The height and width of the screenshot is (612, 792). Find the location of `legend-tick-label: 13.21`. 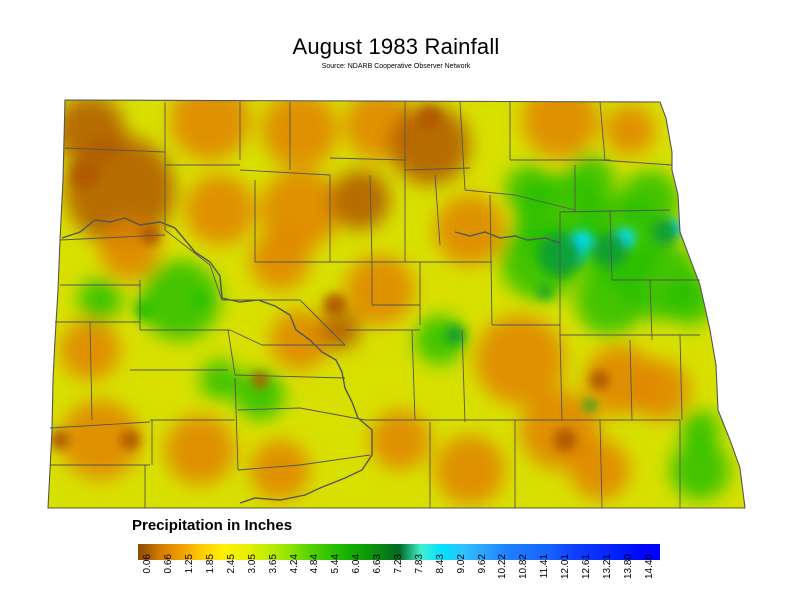

legend-tick-label: 13.21 is located at coordinates (607, 567).